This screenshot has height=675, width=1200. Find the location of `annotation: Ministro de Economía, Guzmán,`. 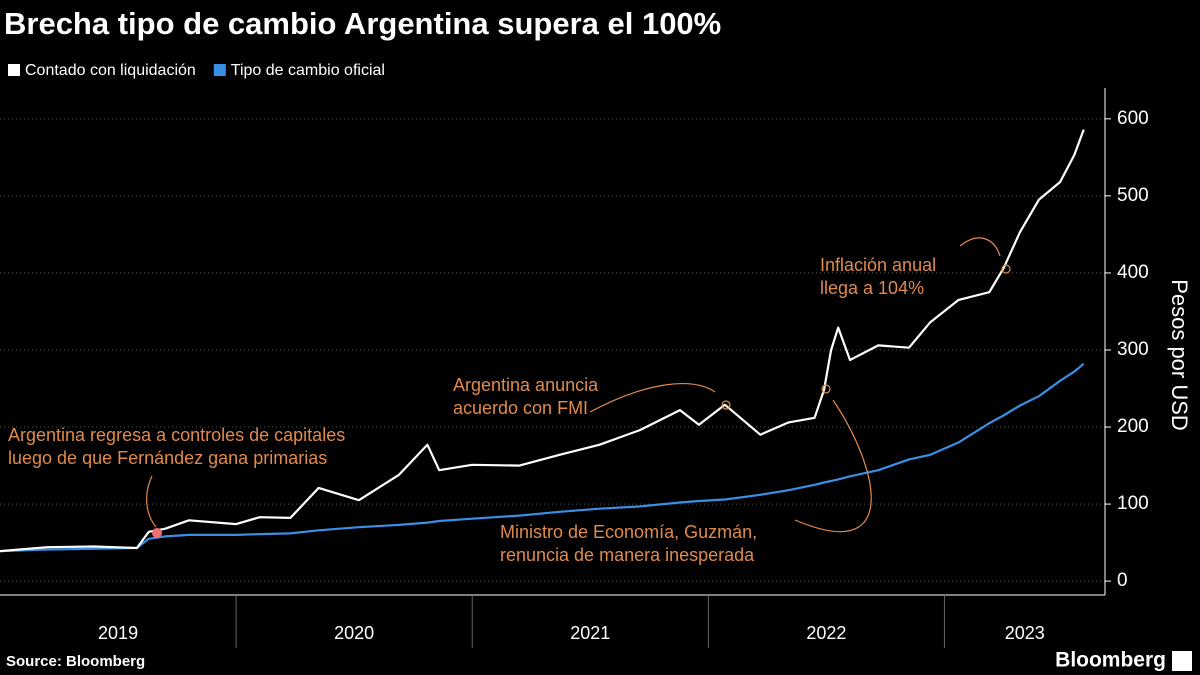

annotation: Ministro de Economía, Guzmán, is located at coordinates (628, 532).